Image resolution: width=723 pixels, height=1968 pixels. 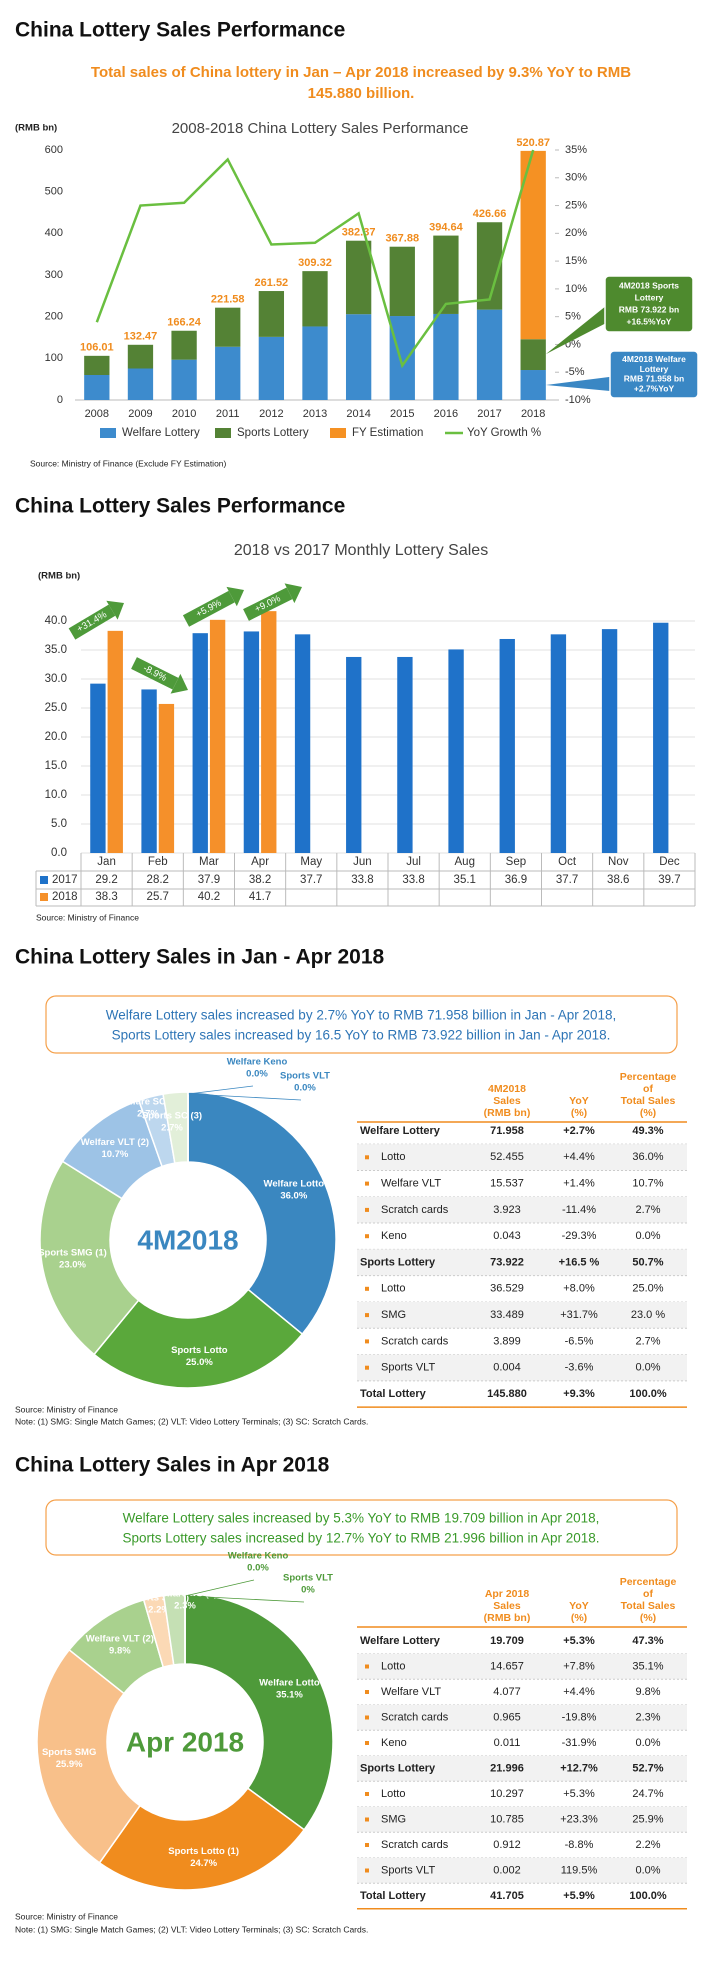 What do you see at coordinates (36, 128) in the screenshot?
I see `y-axis-label: (RMB bn)` at bounding box center [36, 128].